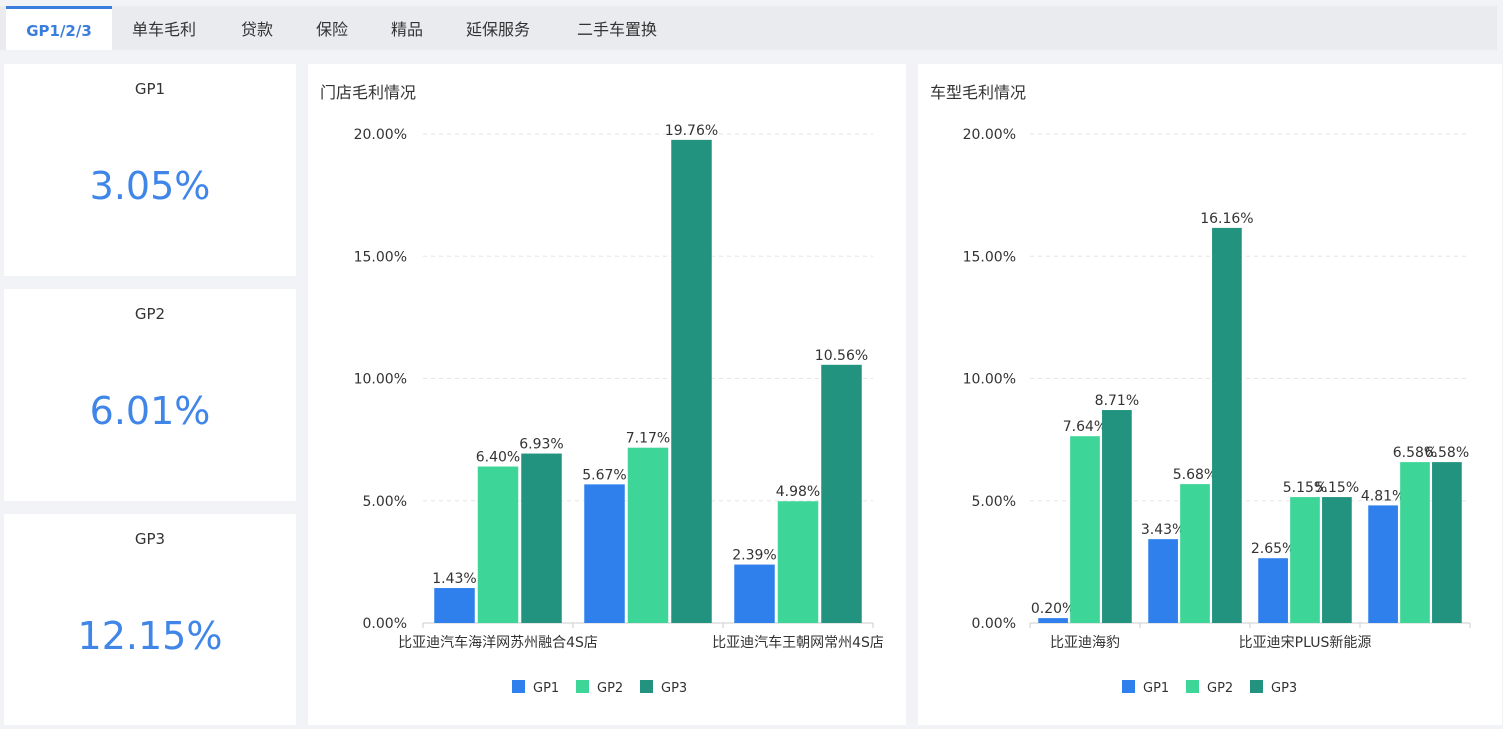 Image resolution: width=1503 pixels, height=729 pixels. Describe the element at coordinates (1383, 496) in the screenshot. I see `bar-value-label: 4.81%` at that location.